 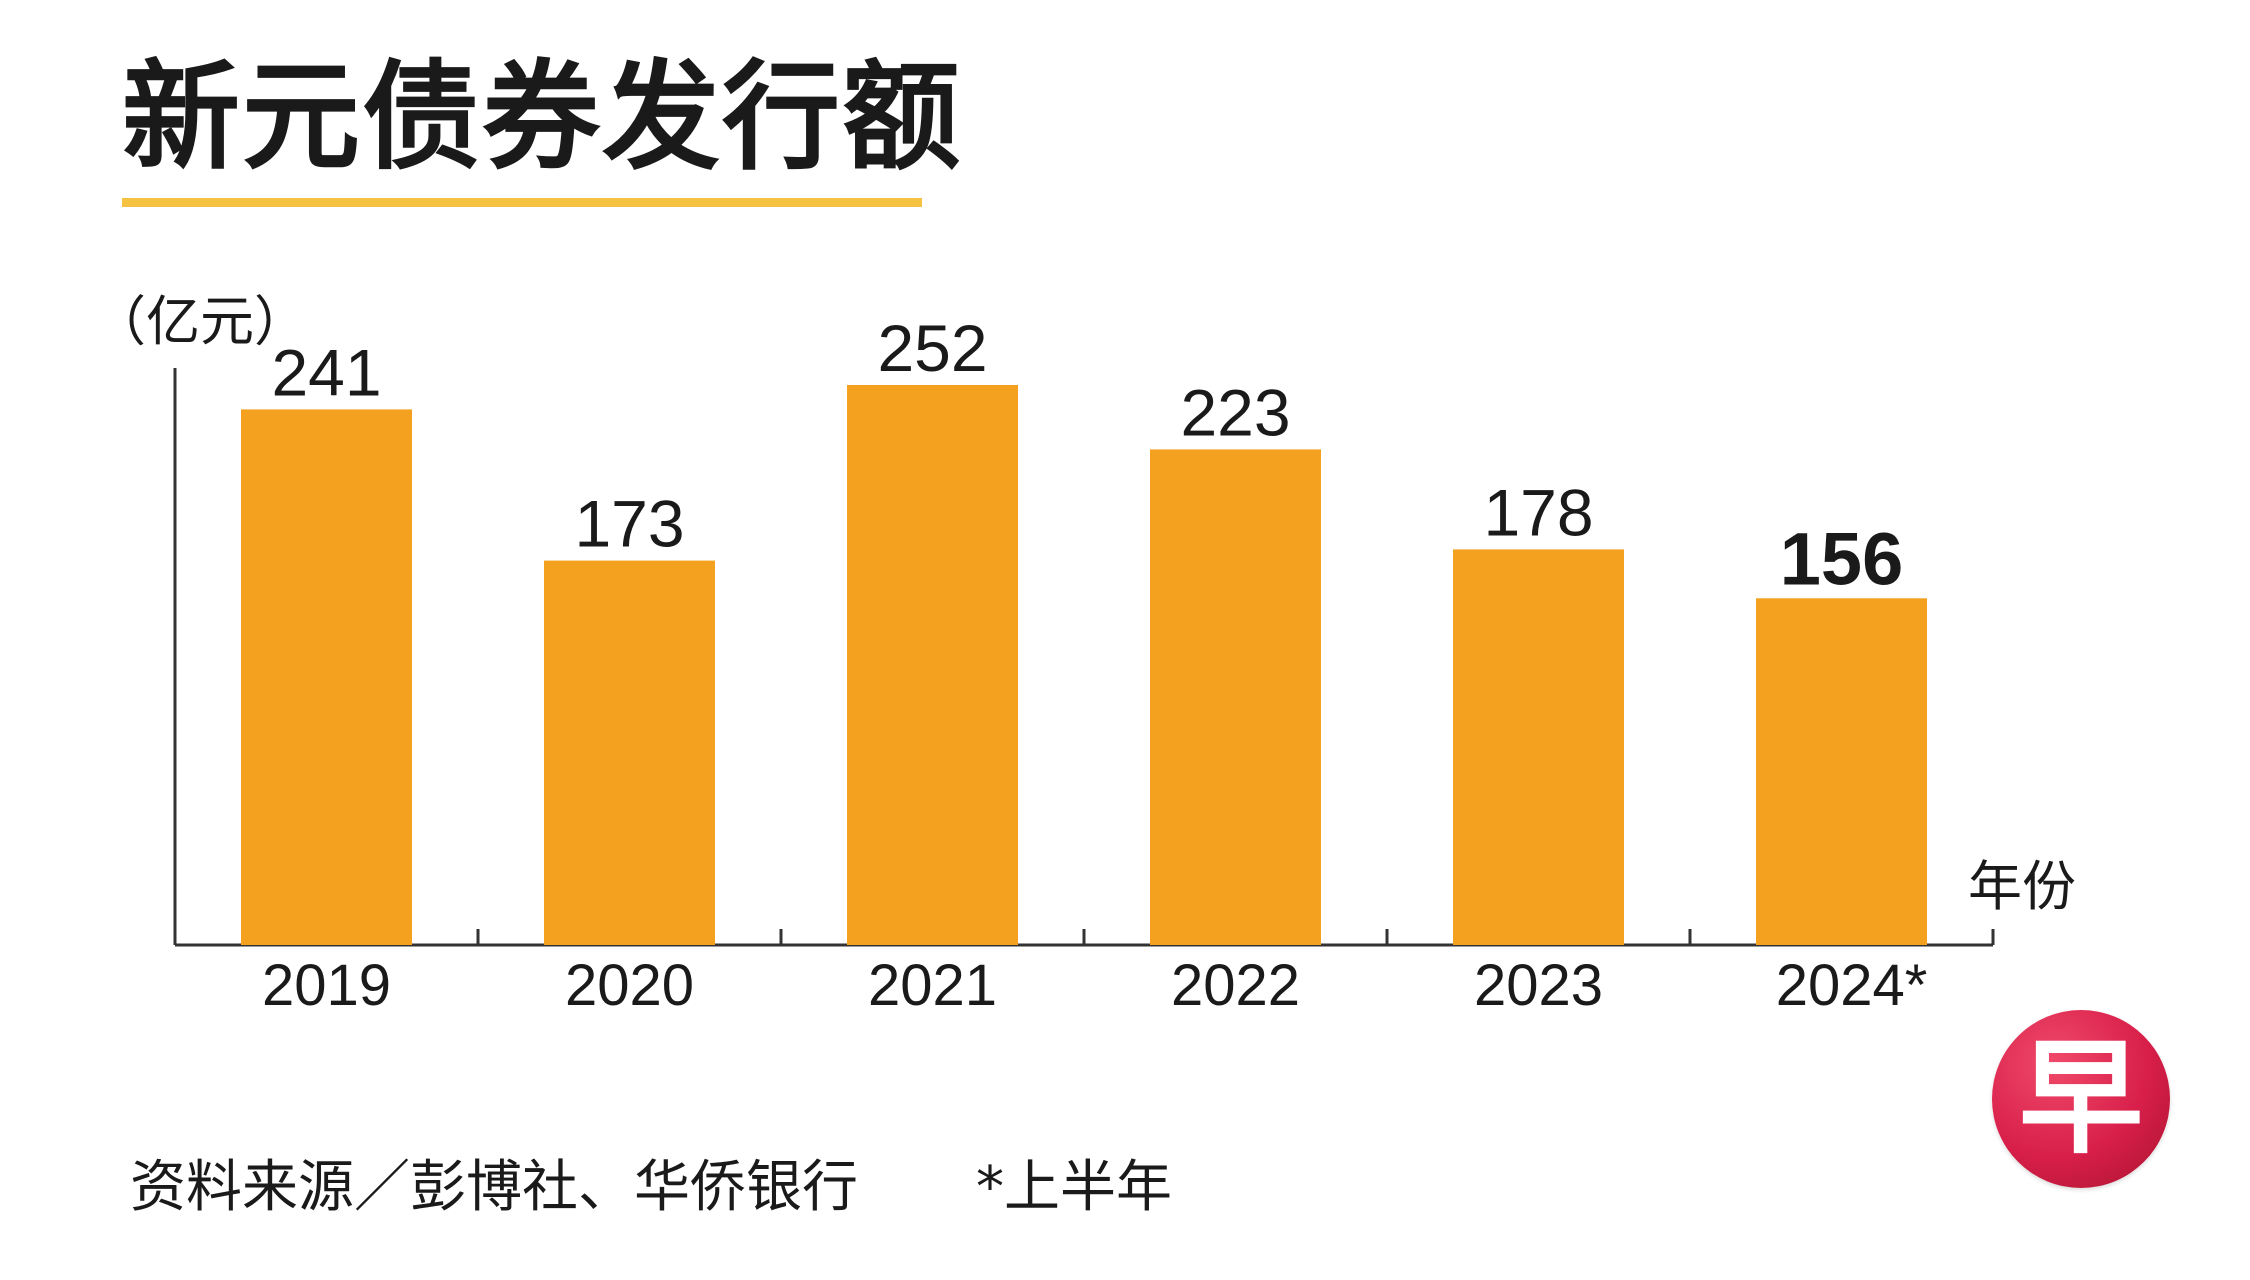 What do you see at coordinates (200, 322) in the screenshot?
I see `y-unit-label: （亿元）` at bounding box center [200, 322].